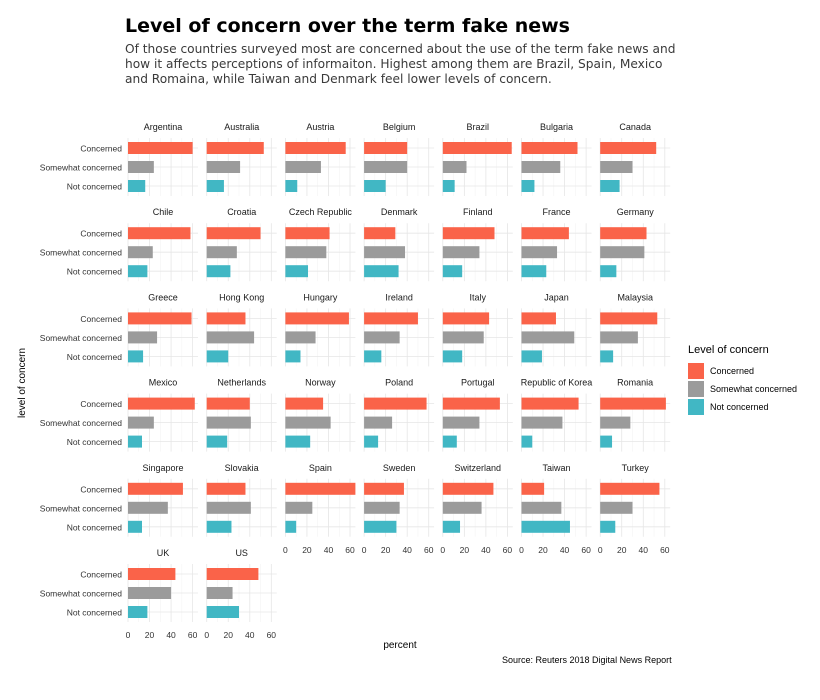 The image size is (820, 700). What do you see at coordinates (382, 507) in the screenshot?
I see `bar-sweden-somewhat-concerned` at bounding box center [382, 507].